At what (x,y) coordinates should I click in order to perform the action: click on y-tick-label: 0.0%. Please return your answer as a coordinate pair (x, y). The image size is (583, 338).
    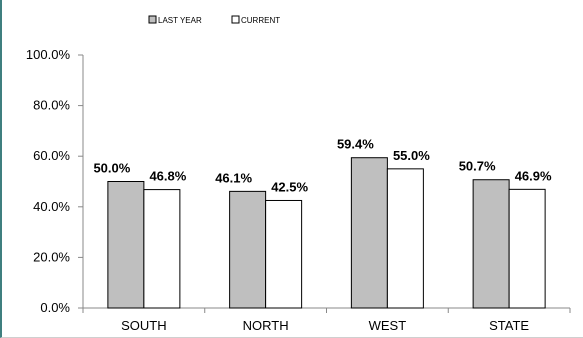
    Looking at the image, I should click on (55, 307).